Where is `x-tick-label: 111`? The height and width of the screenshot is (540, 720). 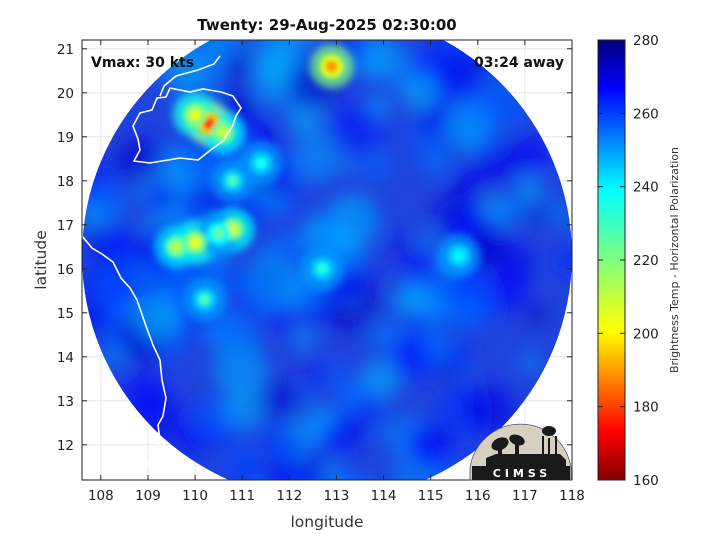
x-tick-label: 111 is located at coordinates (242, 496).